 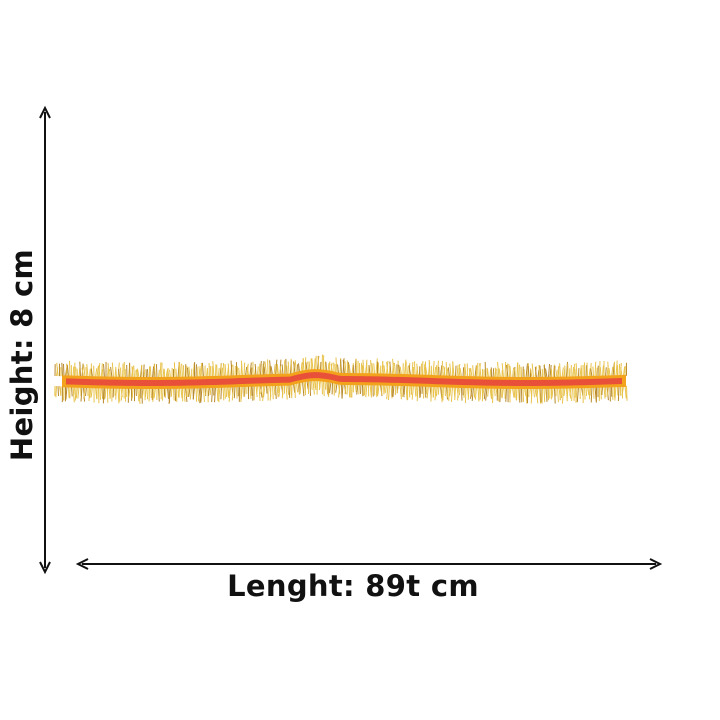 I want to click on height-label: Height: 8 cm, so click(x=22, y=355).